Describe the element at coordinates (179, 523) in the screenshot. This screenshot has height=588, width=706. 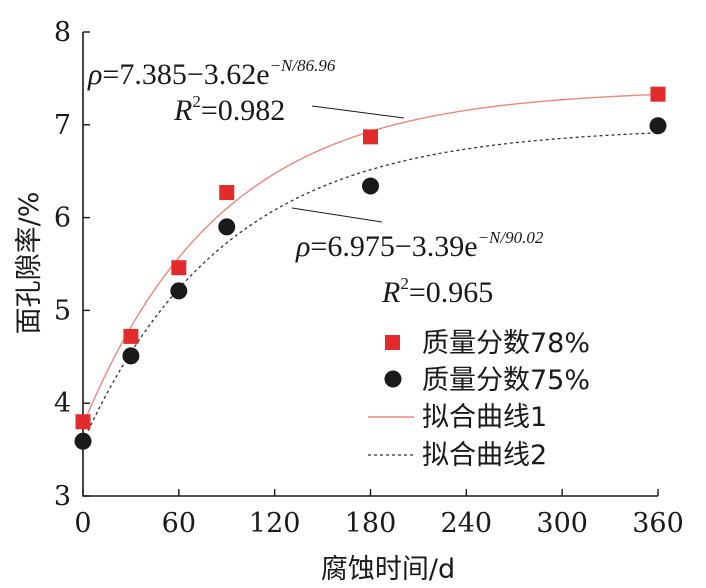
I see `x-tick-label: 60` at that location.